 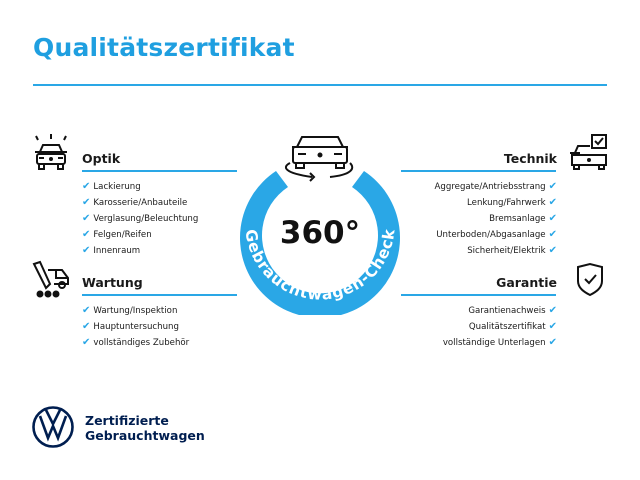 I want to click on car-rotate-icon, so click(x=319, y=159).